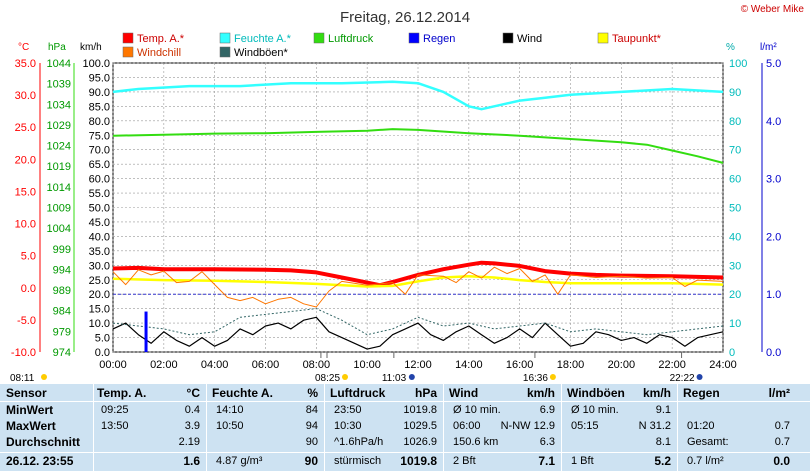  I want to click on series-line-feuchtea, so click(418, 95).